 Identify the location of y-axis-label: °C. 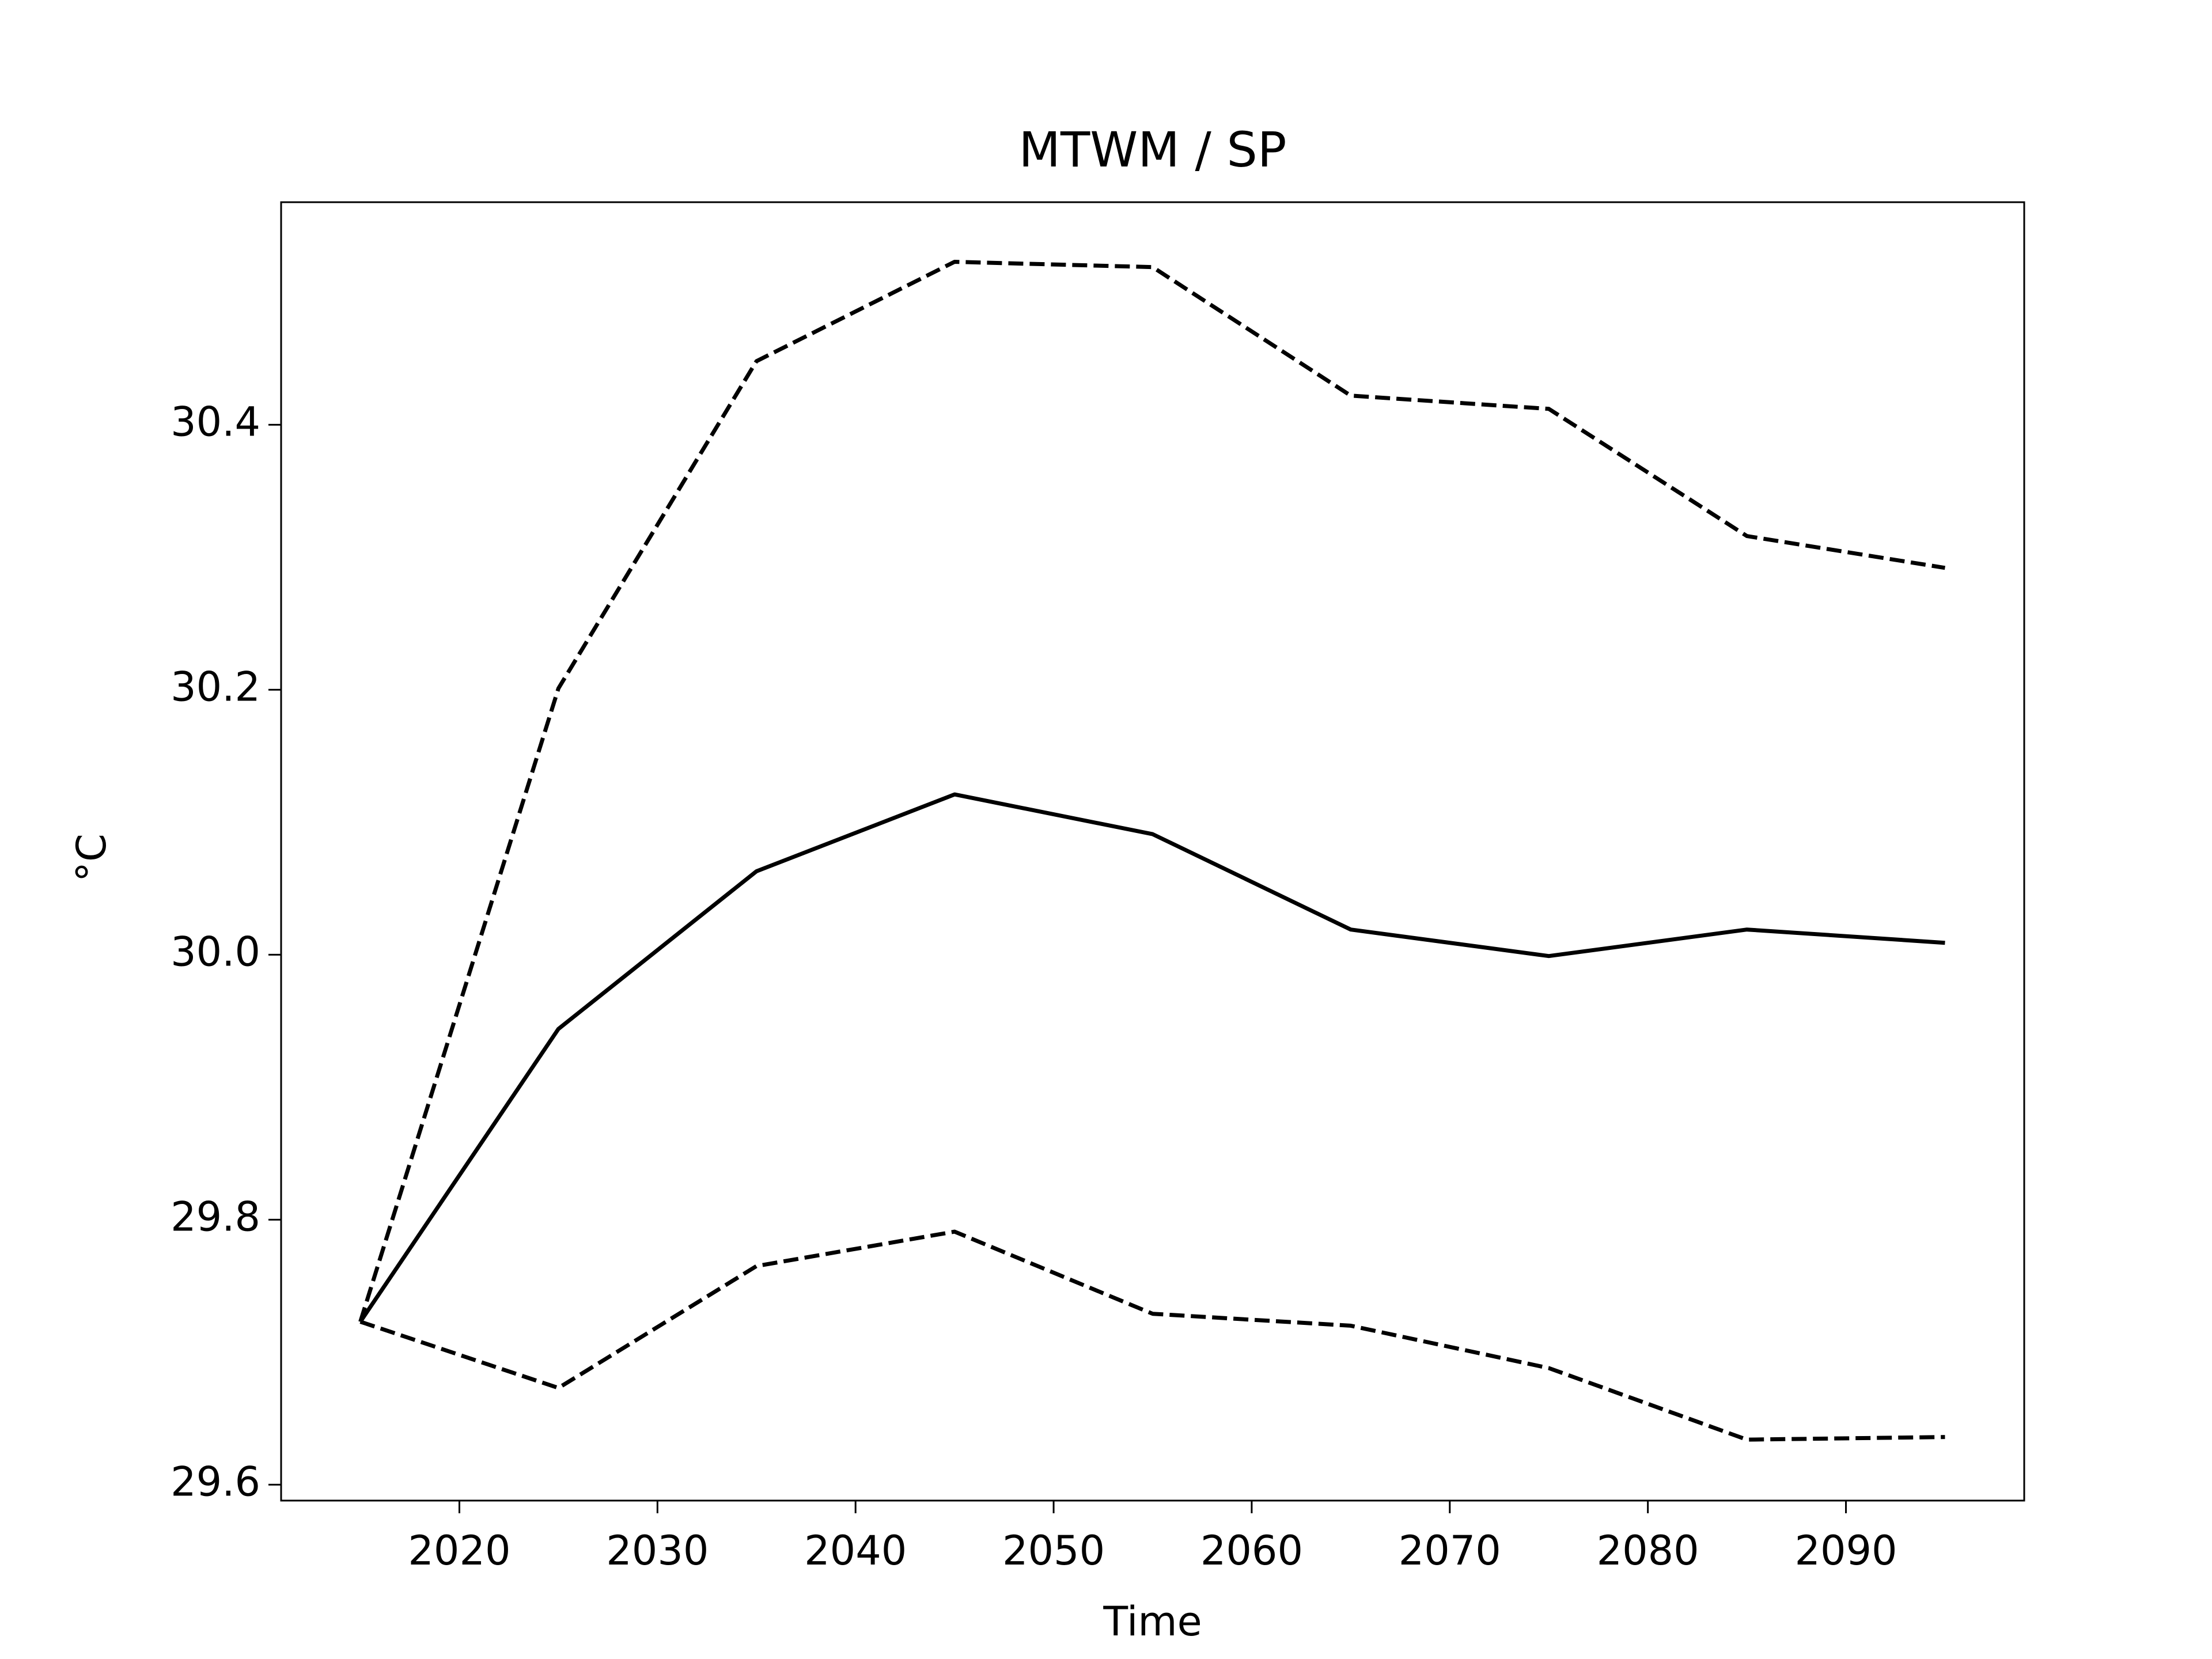
(91, 858).